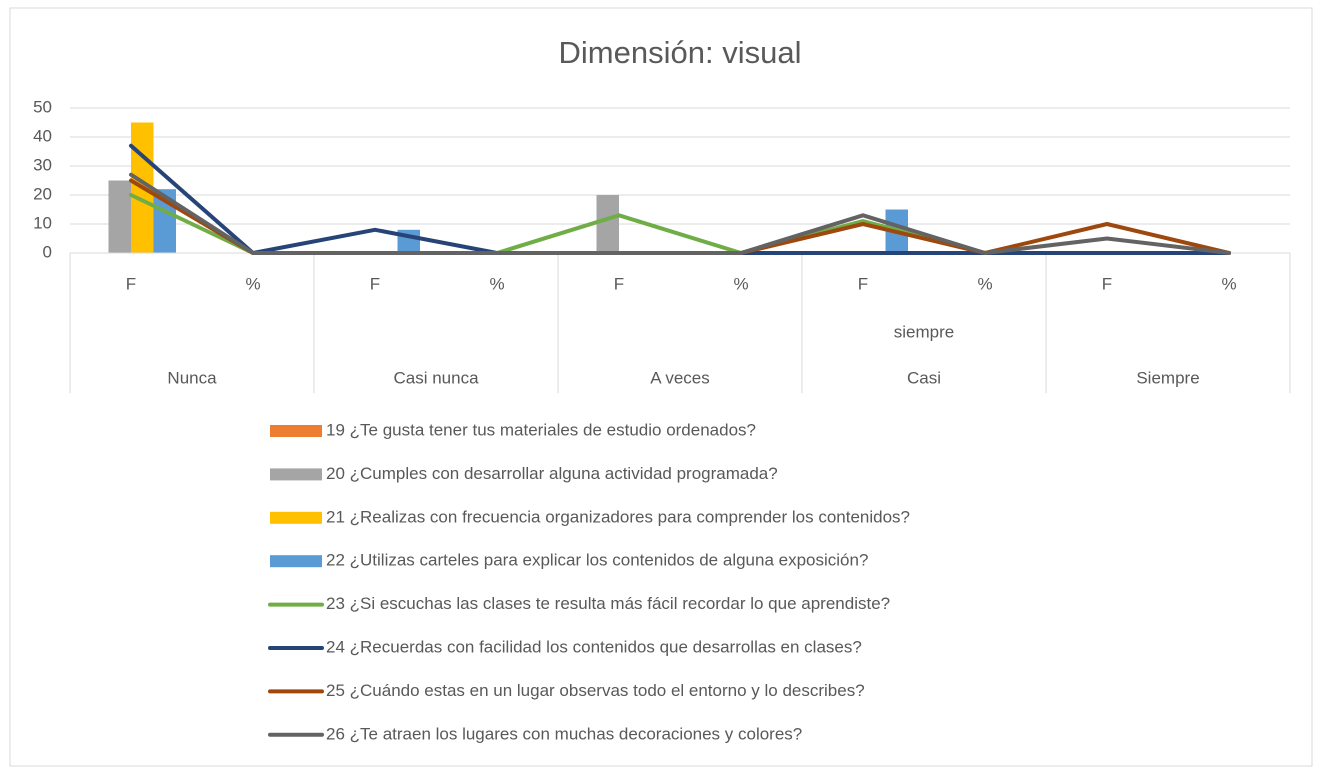 This screenshot has width=1322, height=771. I want to click on y-tick-label: 10, so click(42, 222).